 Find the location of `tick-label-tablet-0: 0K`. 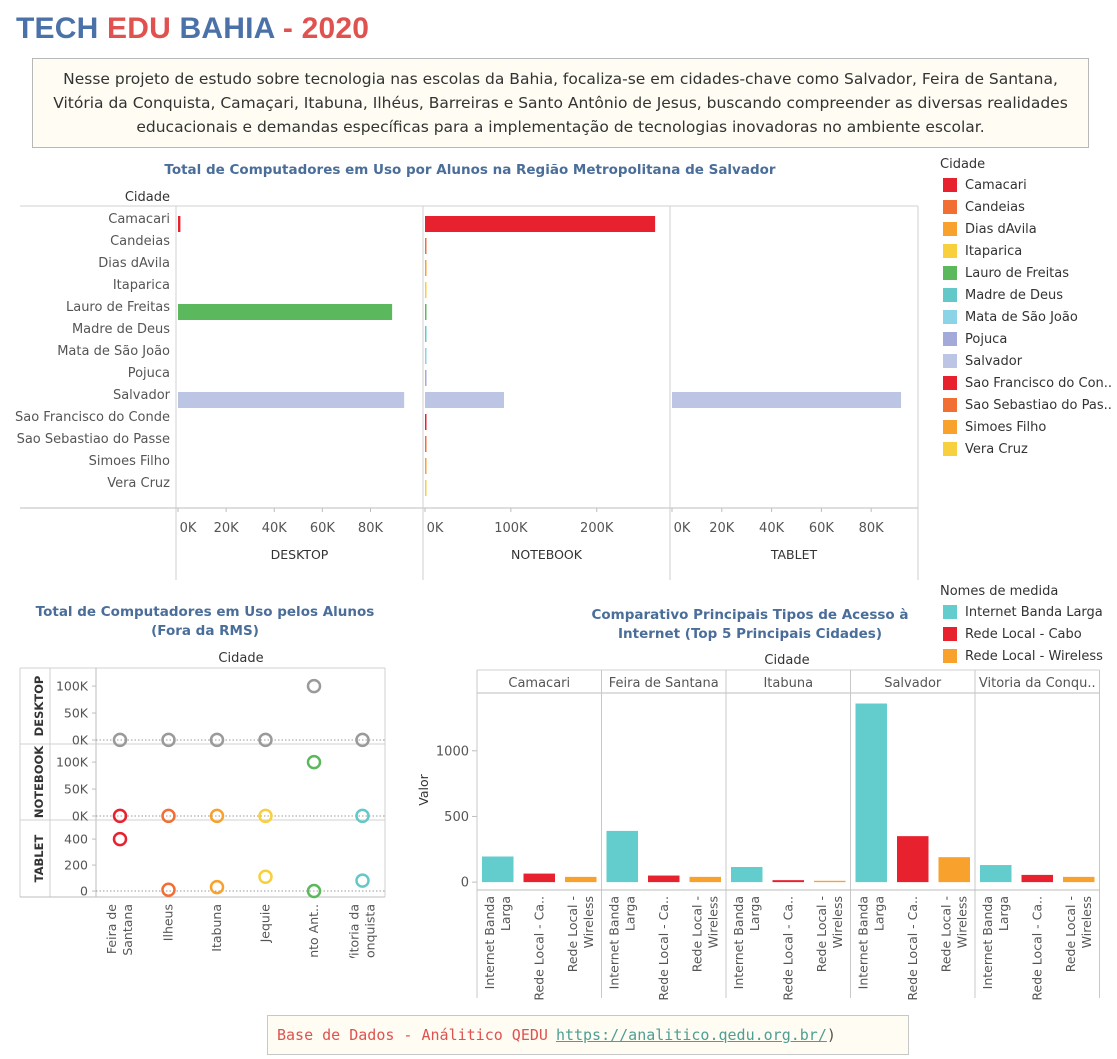

tick-label-tablet-0: 0K is located at coordinates (682, 528).